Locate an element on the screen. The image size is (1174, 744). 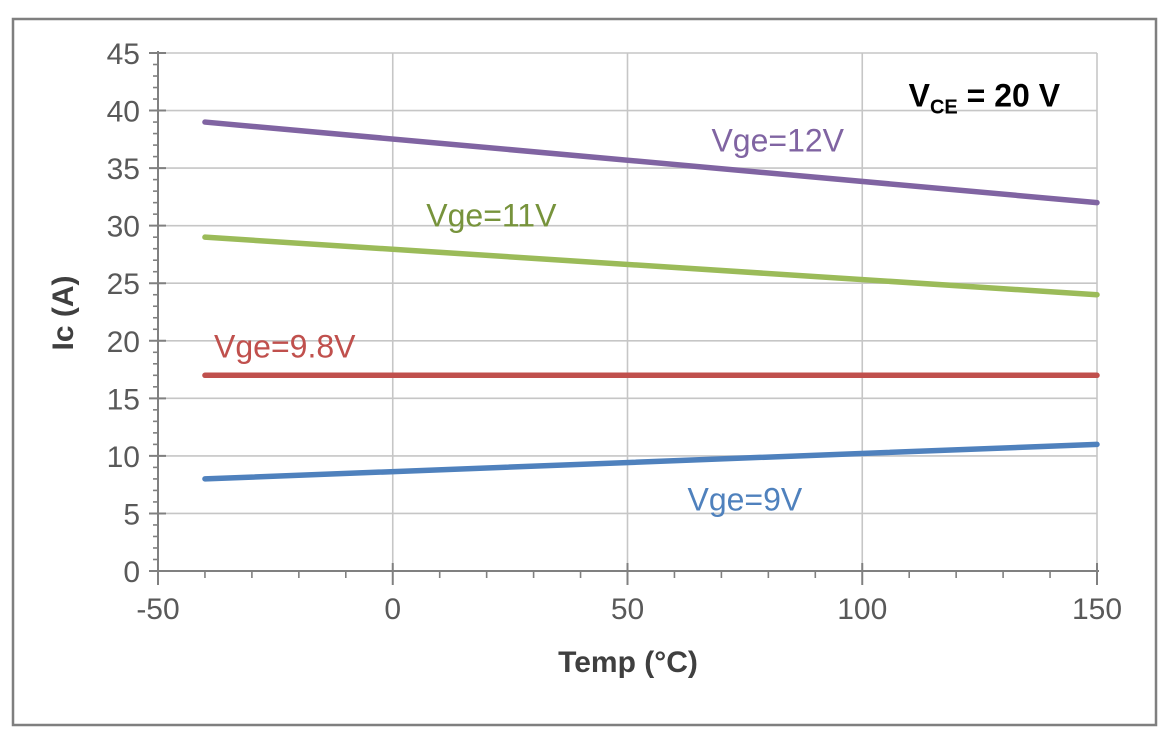
x-tick-label: 0 is located at coordinates (392, 609).